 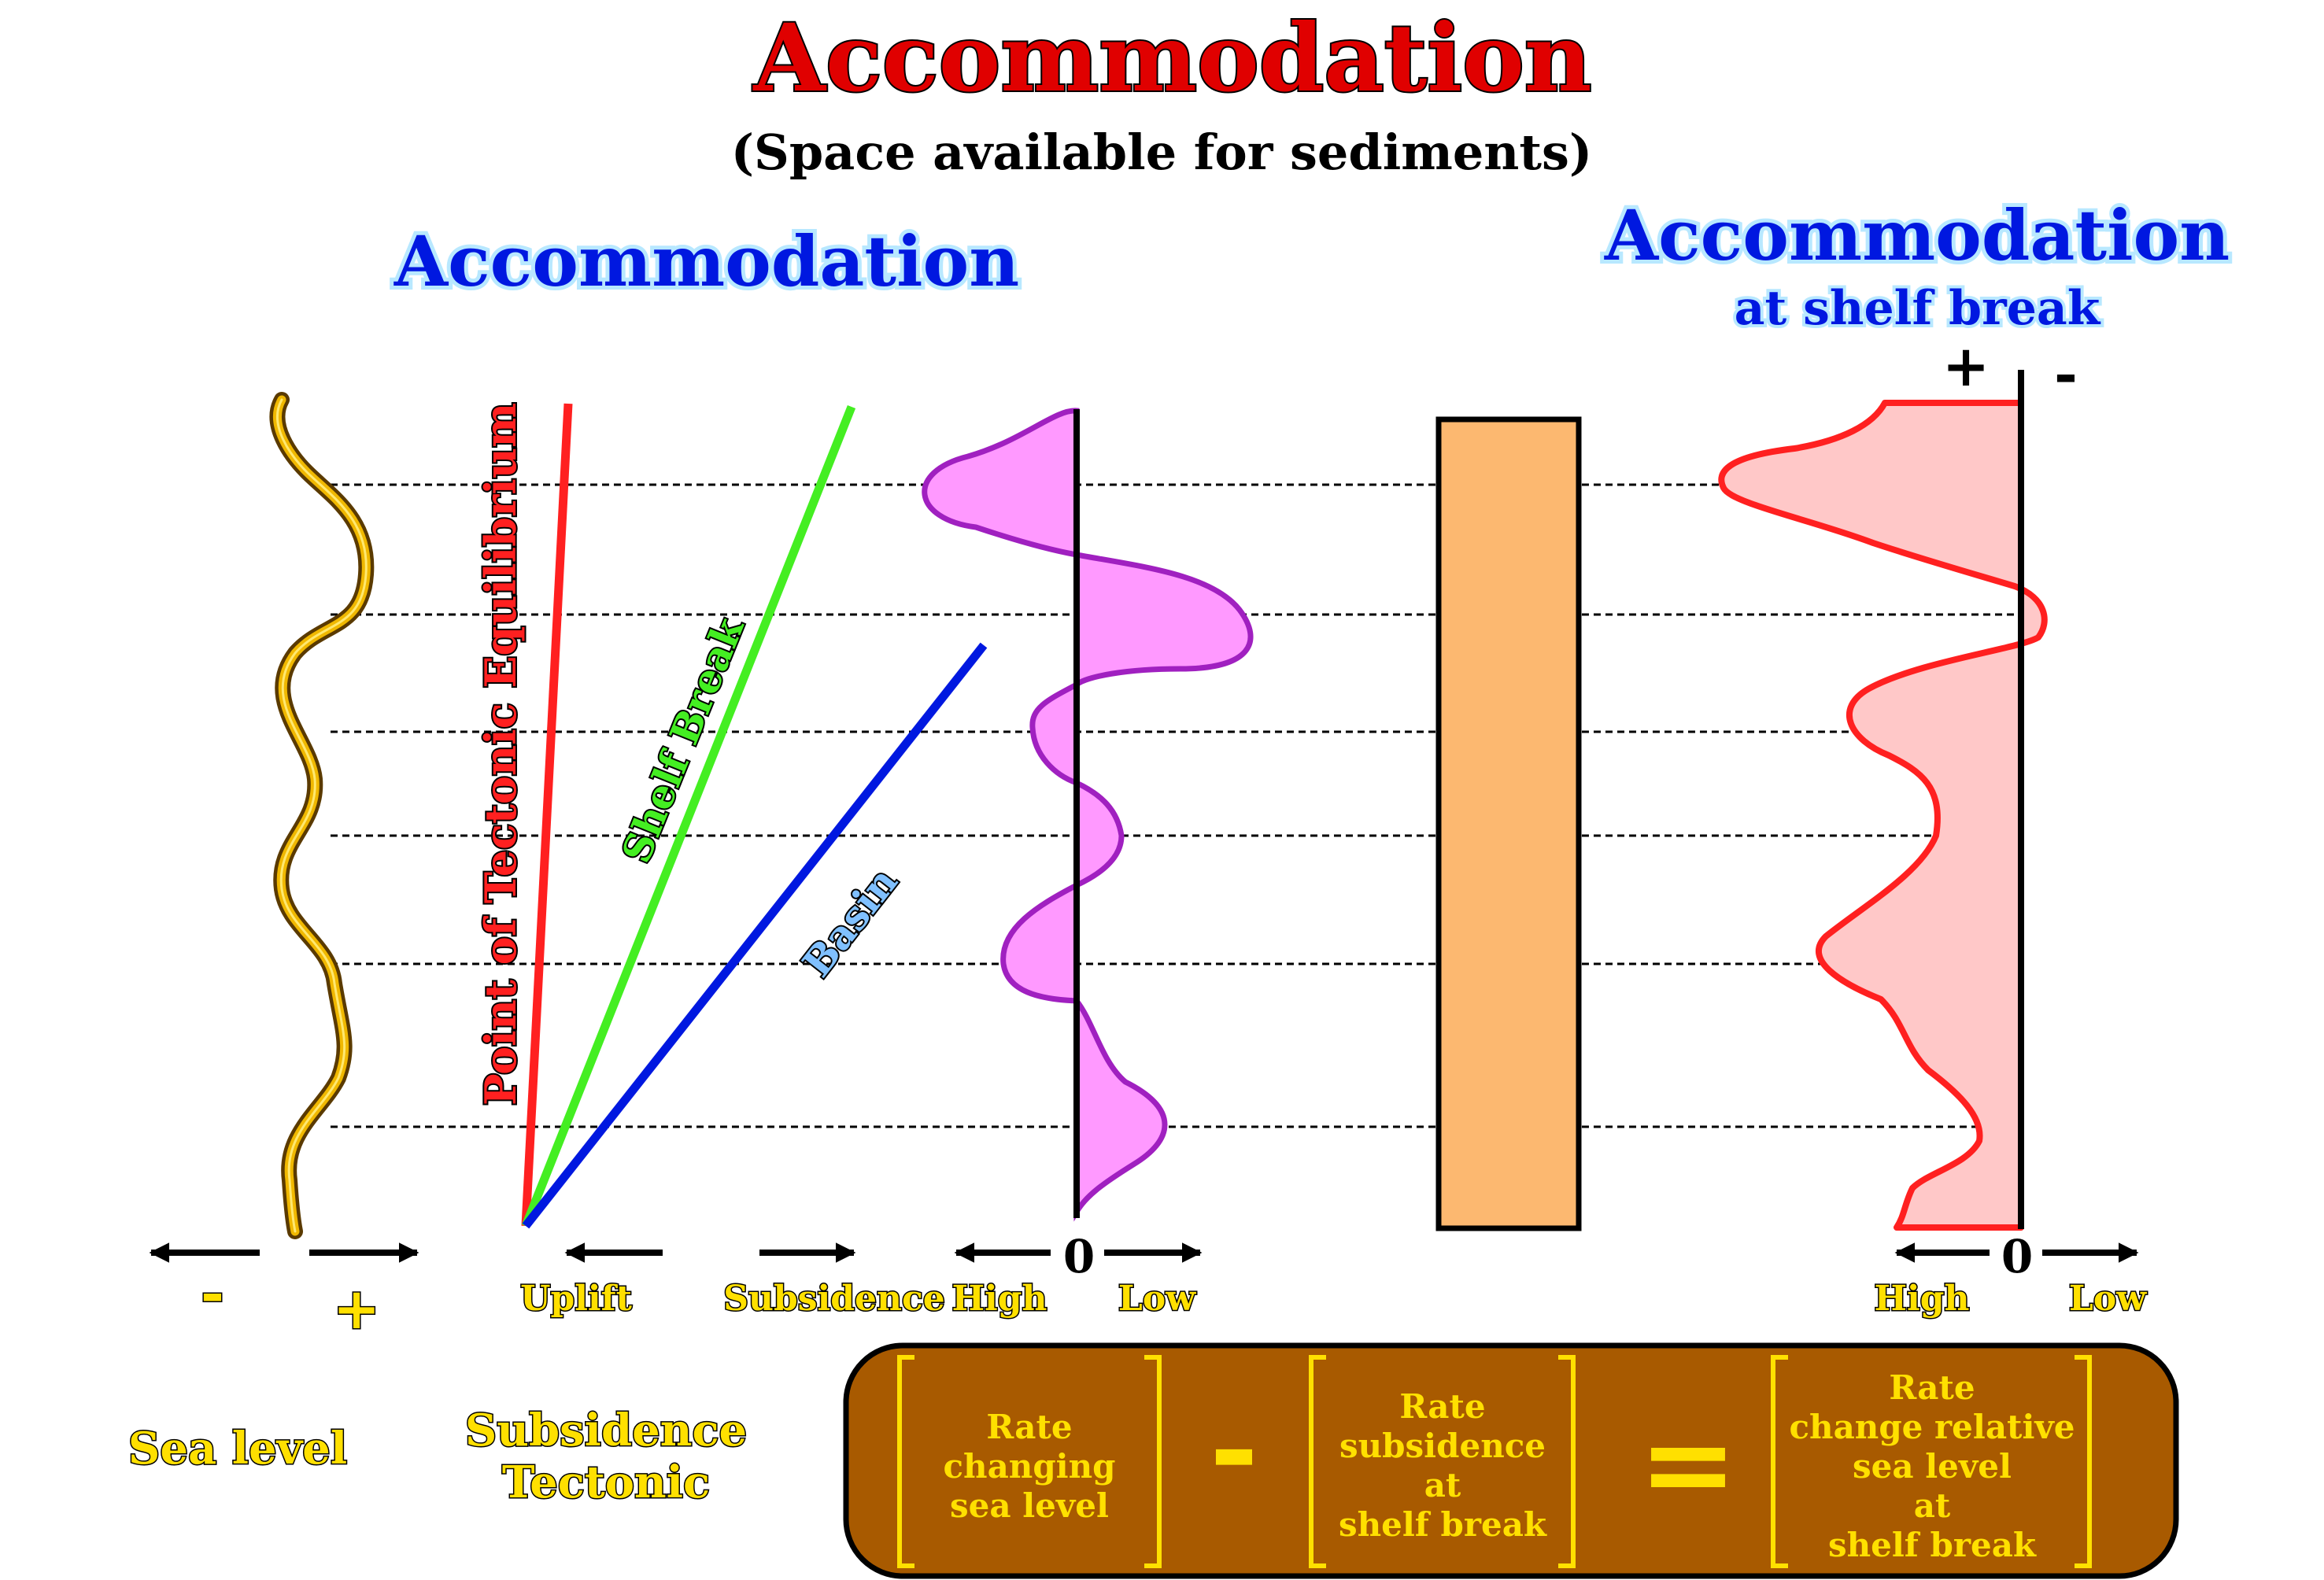 I want to click on subsidence-label-line2: Tectonic, so click(x=606, y=1482).